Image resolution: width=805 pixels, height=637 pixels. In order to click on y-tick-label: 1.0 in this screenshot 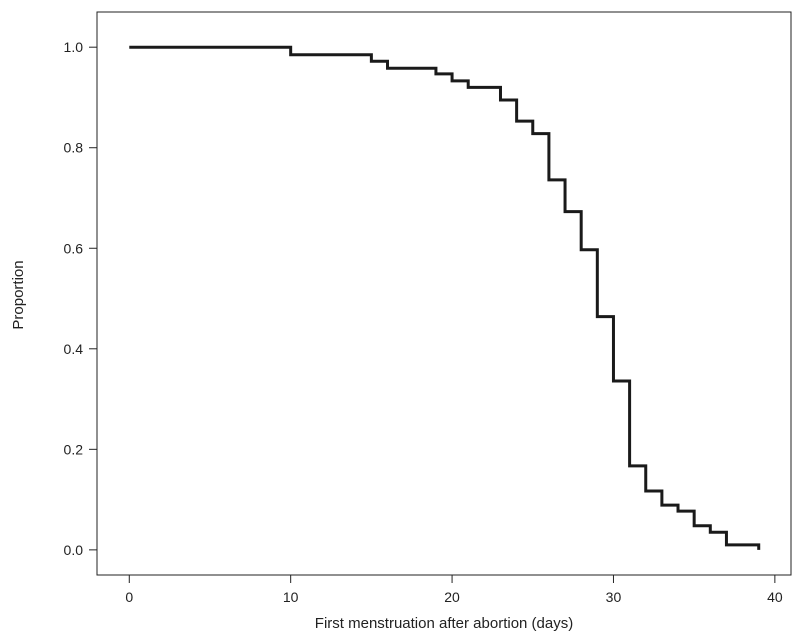, I will do `click(74, 47)`.